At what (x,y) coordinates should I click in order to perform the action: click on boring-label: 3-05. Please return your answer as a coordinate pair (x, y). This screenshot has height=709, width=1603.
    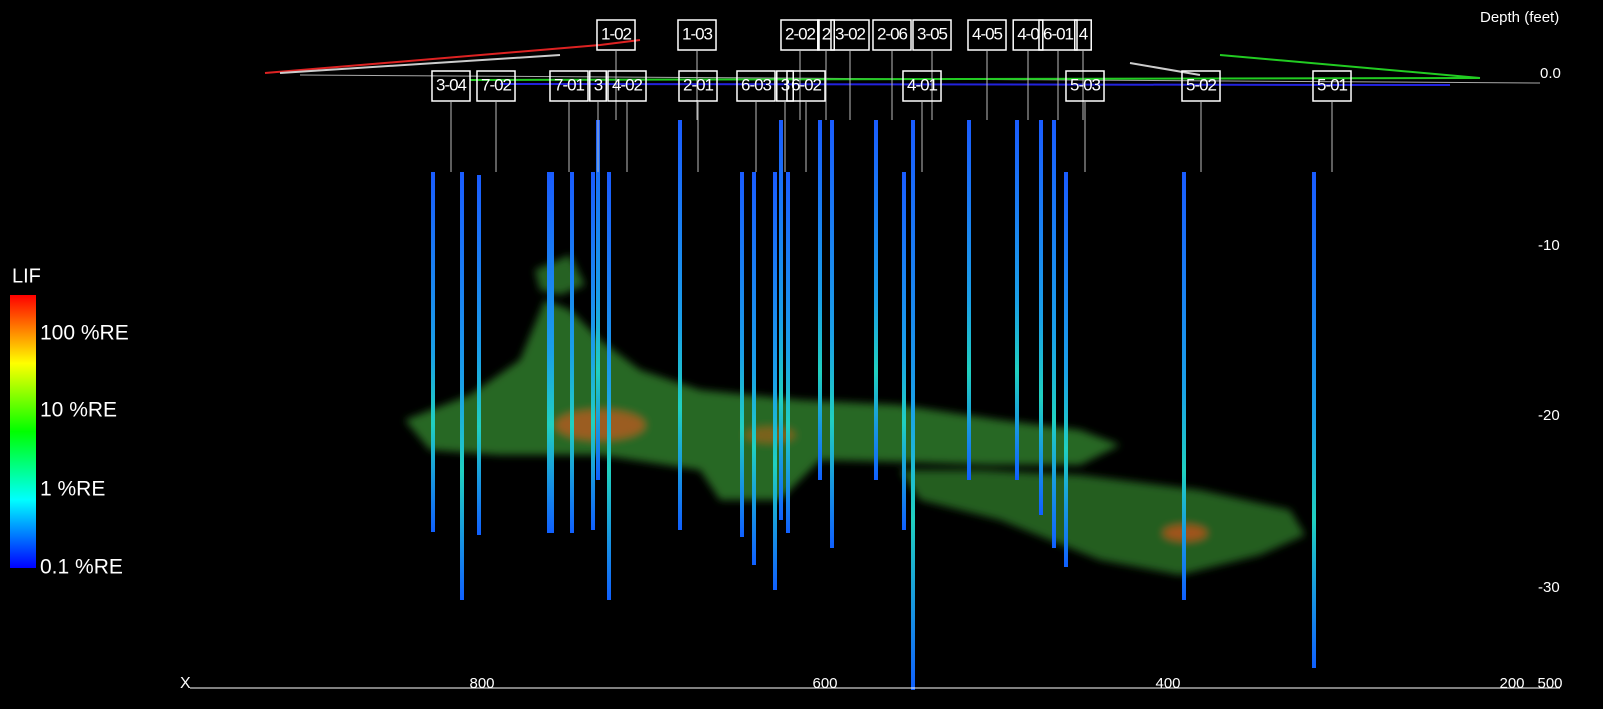
    Looking at the image, I should click on (932, 33).